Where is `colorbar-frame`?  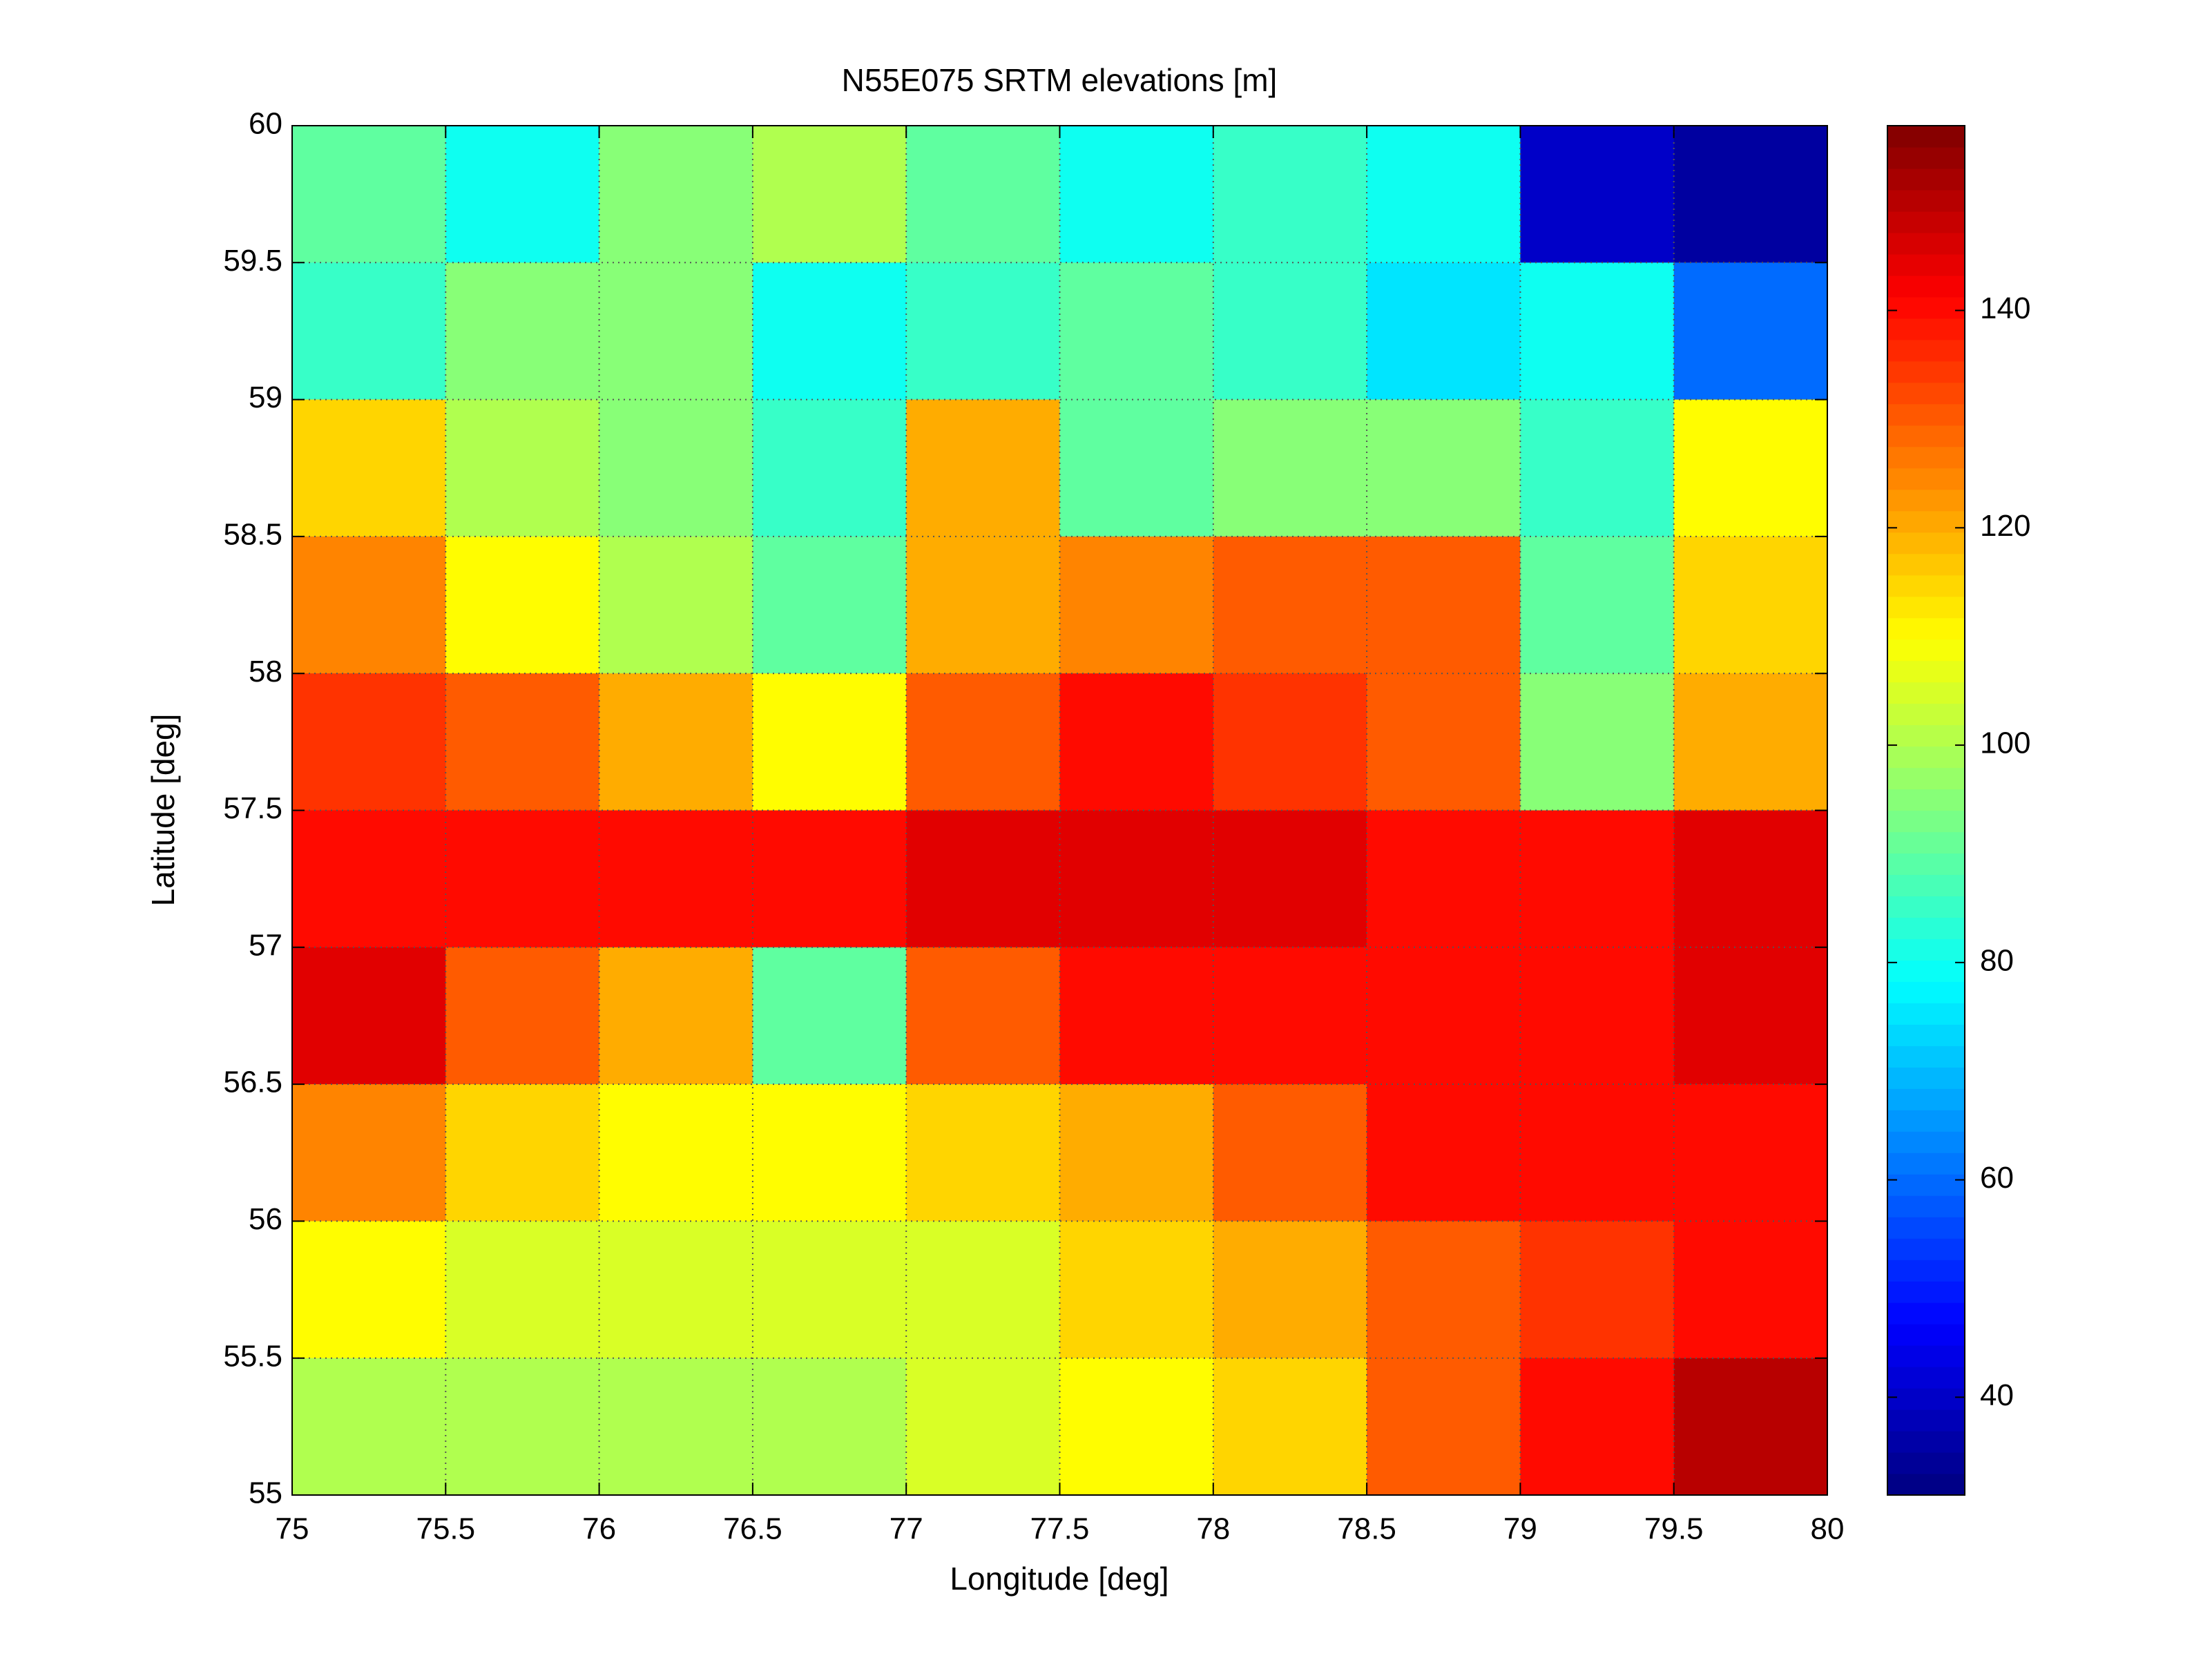
colorbar-frame is located at coordinates (1926, 811).